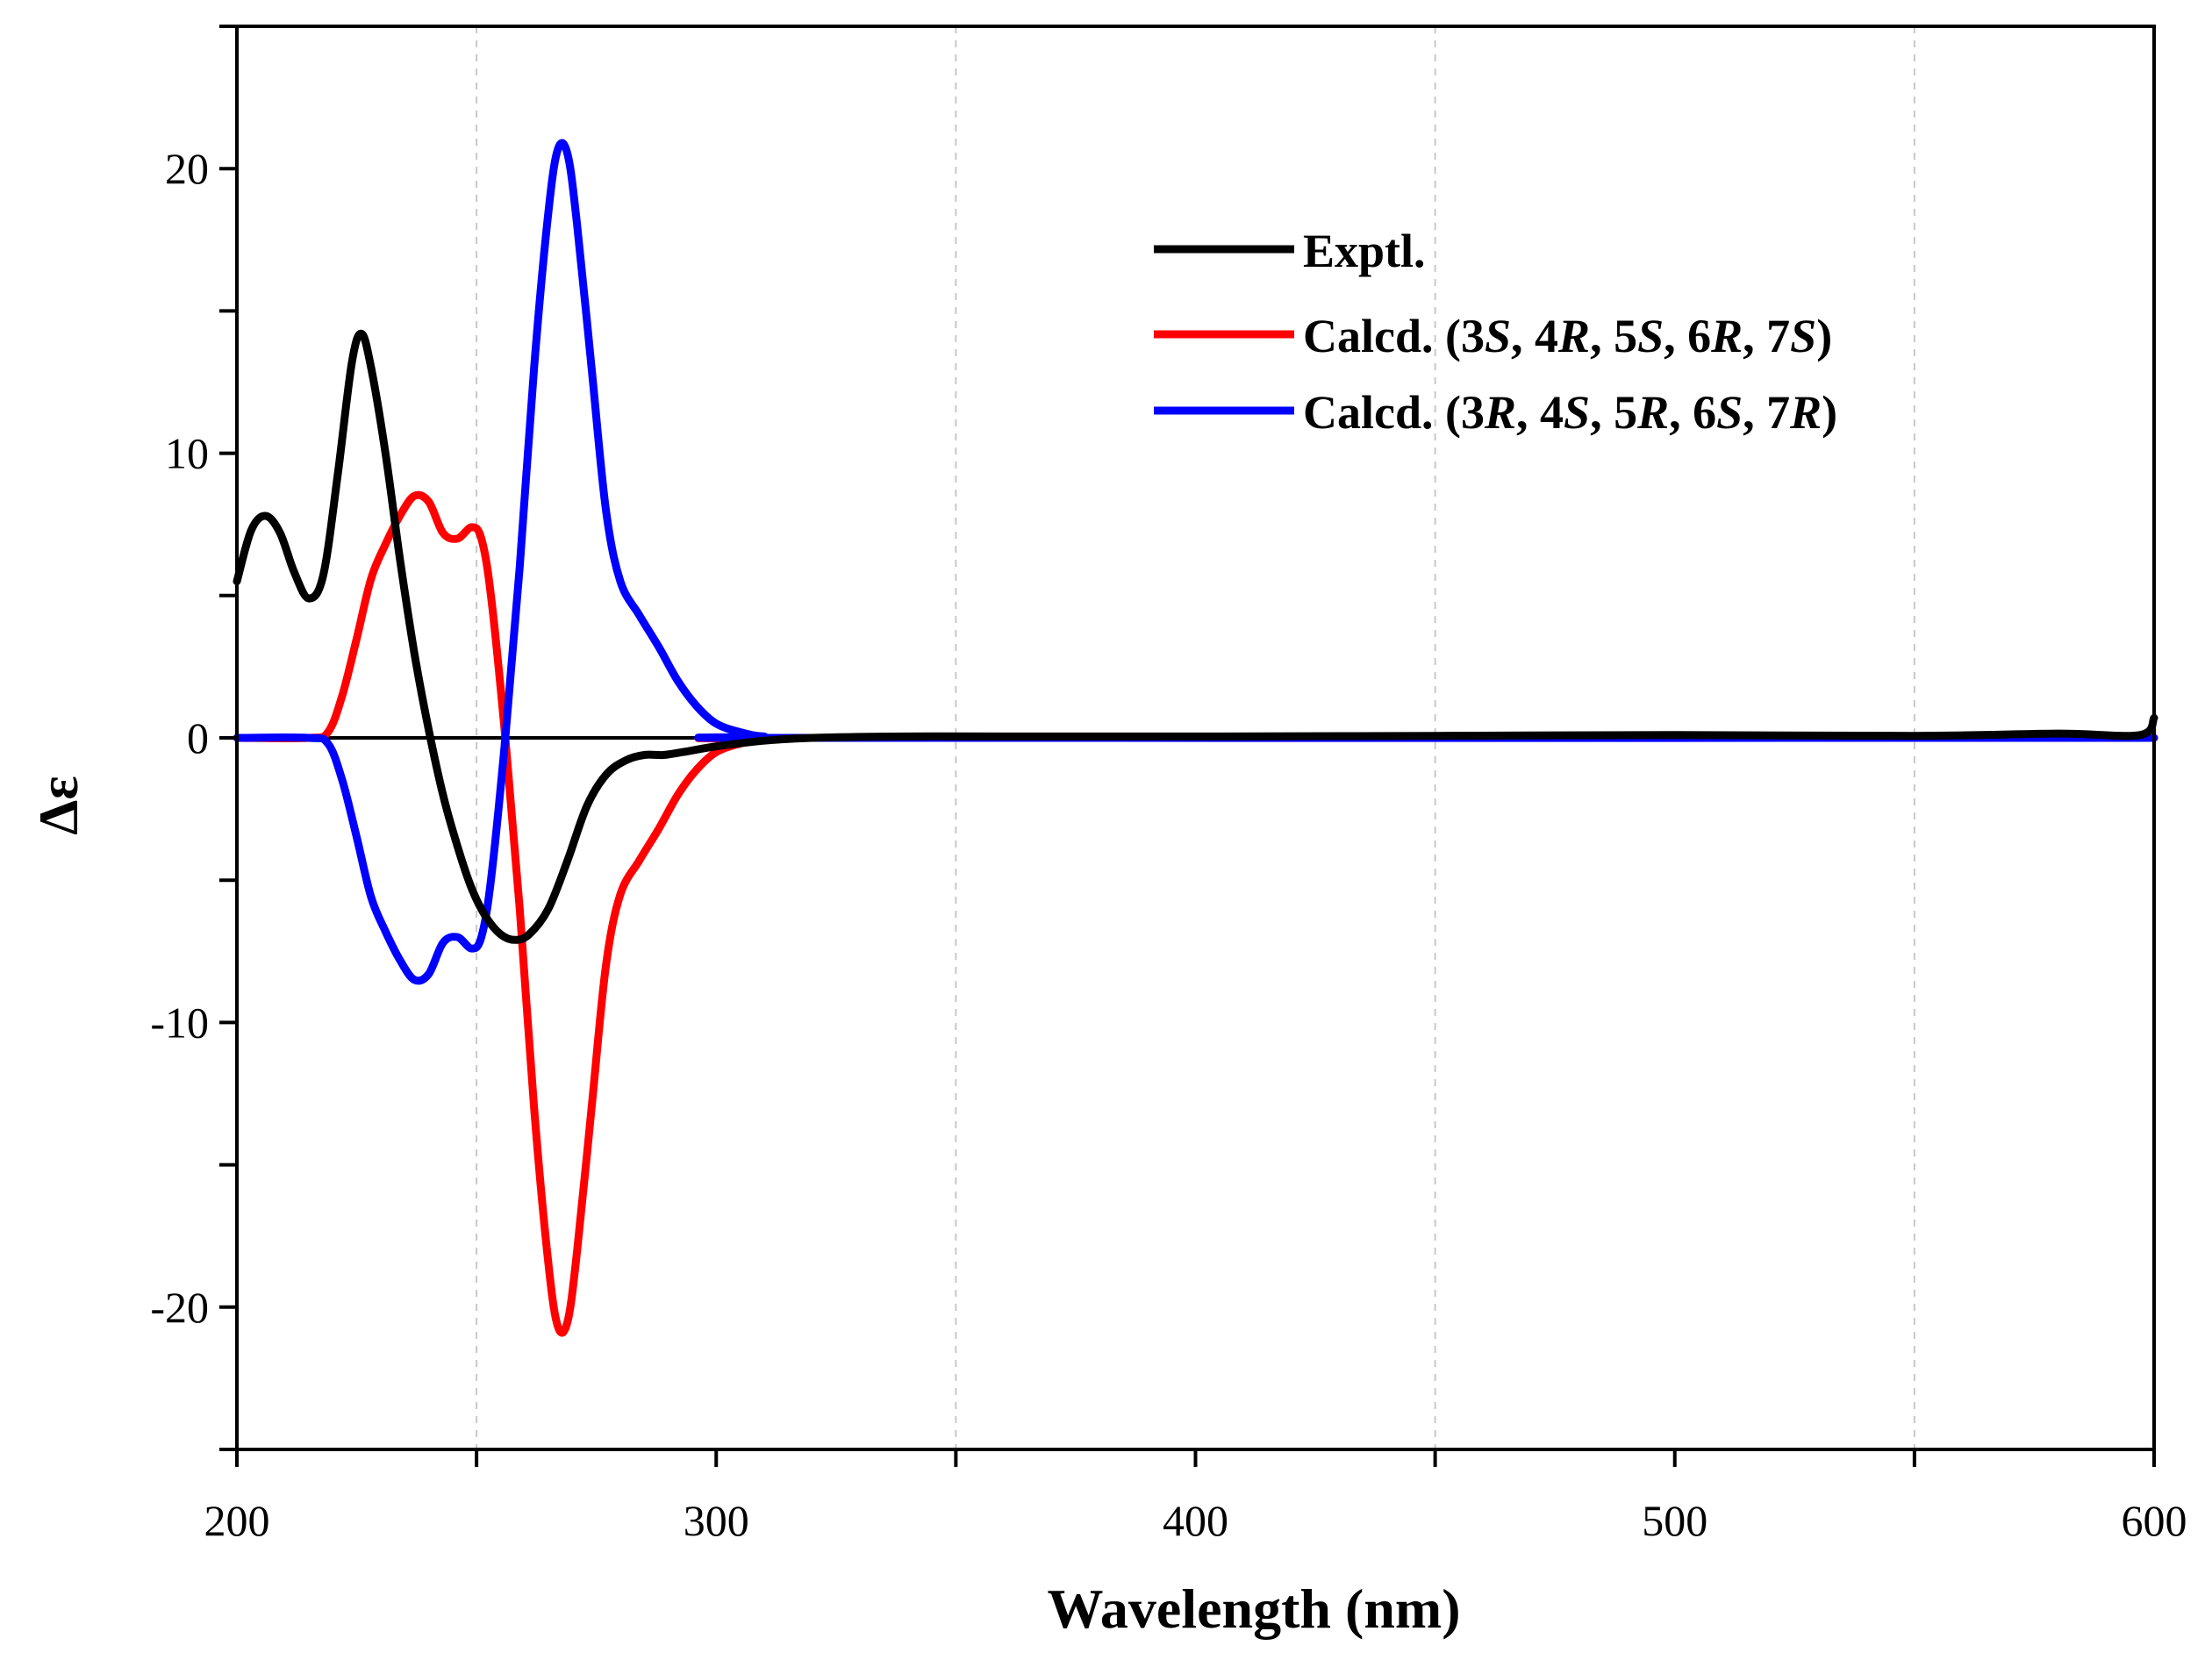  What do you see at coordinates (1364, 251) in the screenshot?
I see `legend-label-0: Exptl.` at bounding box center [1364, 251].